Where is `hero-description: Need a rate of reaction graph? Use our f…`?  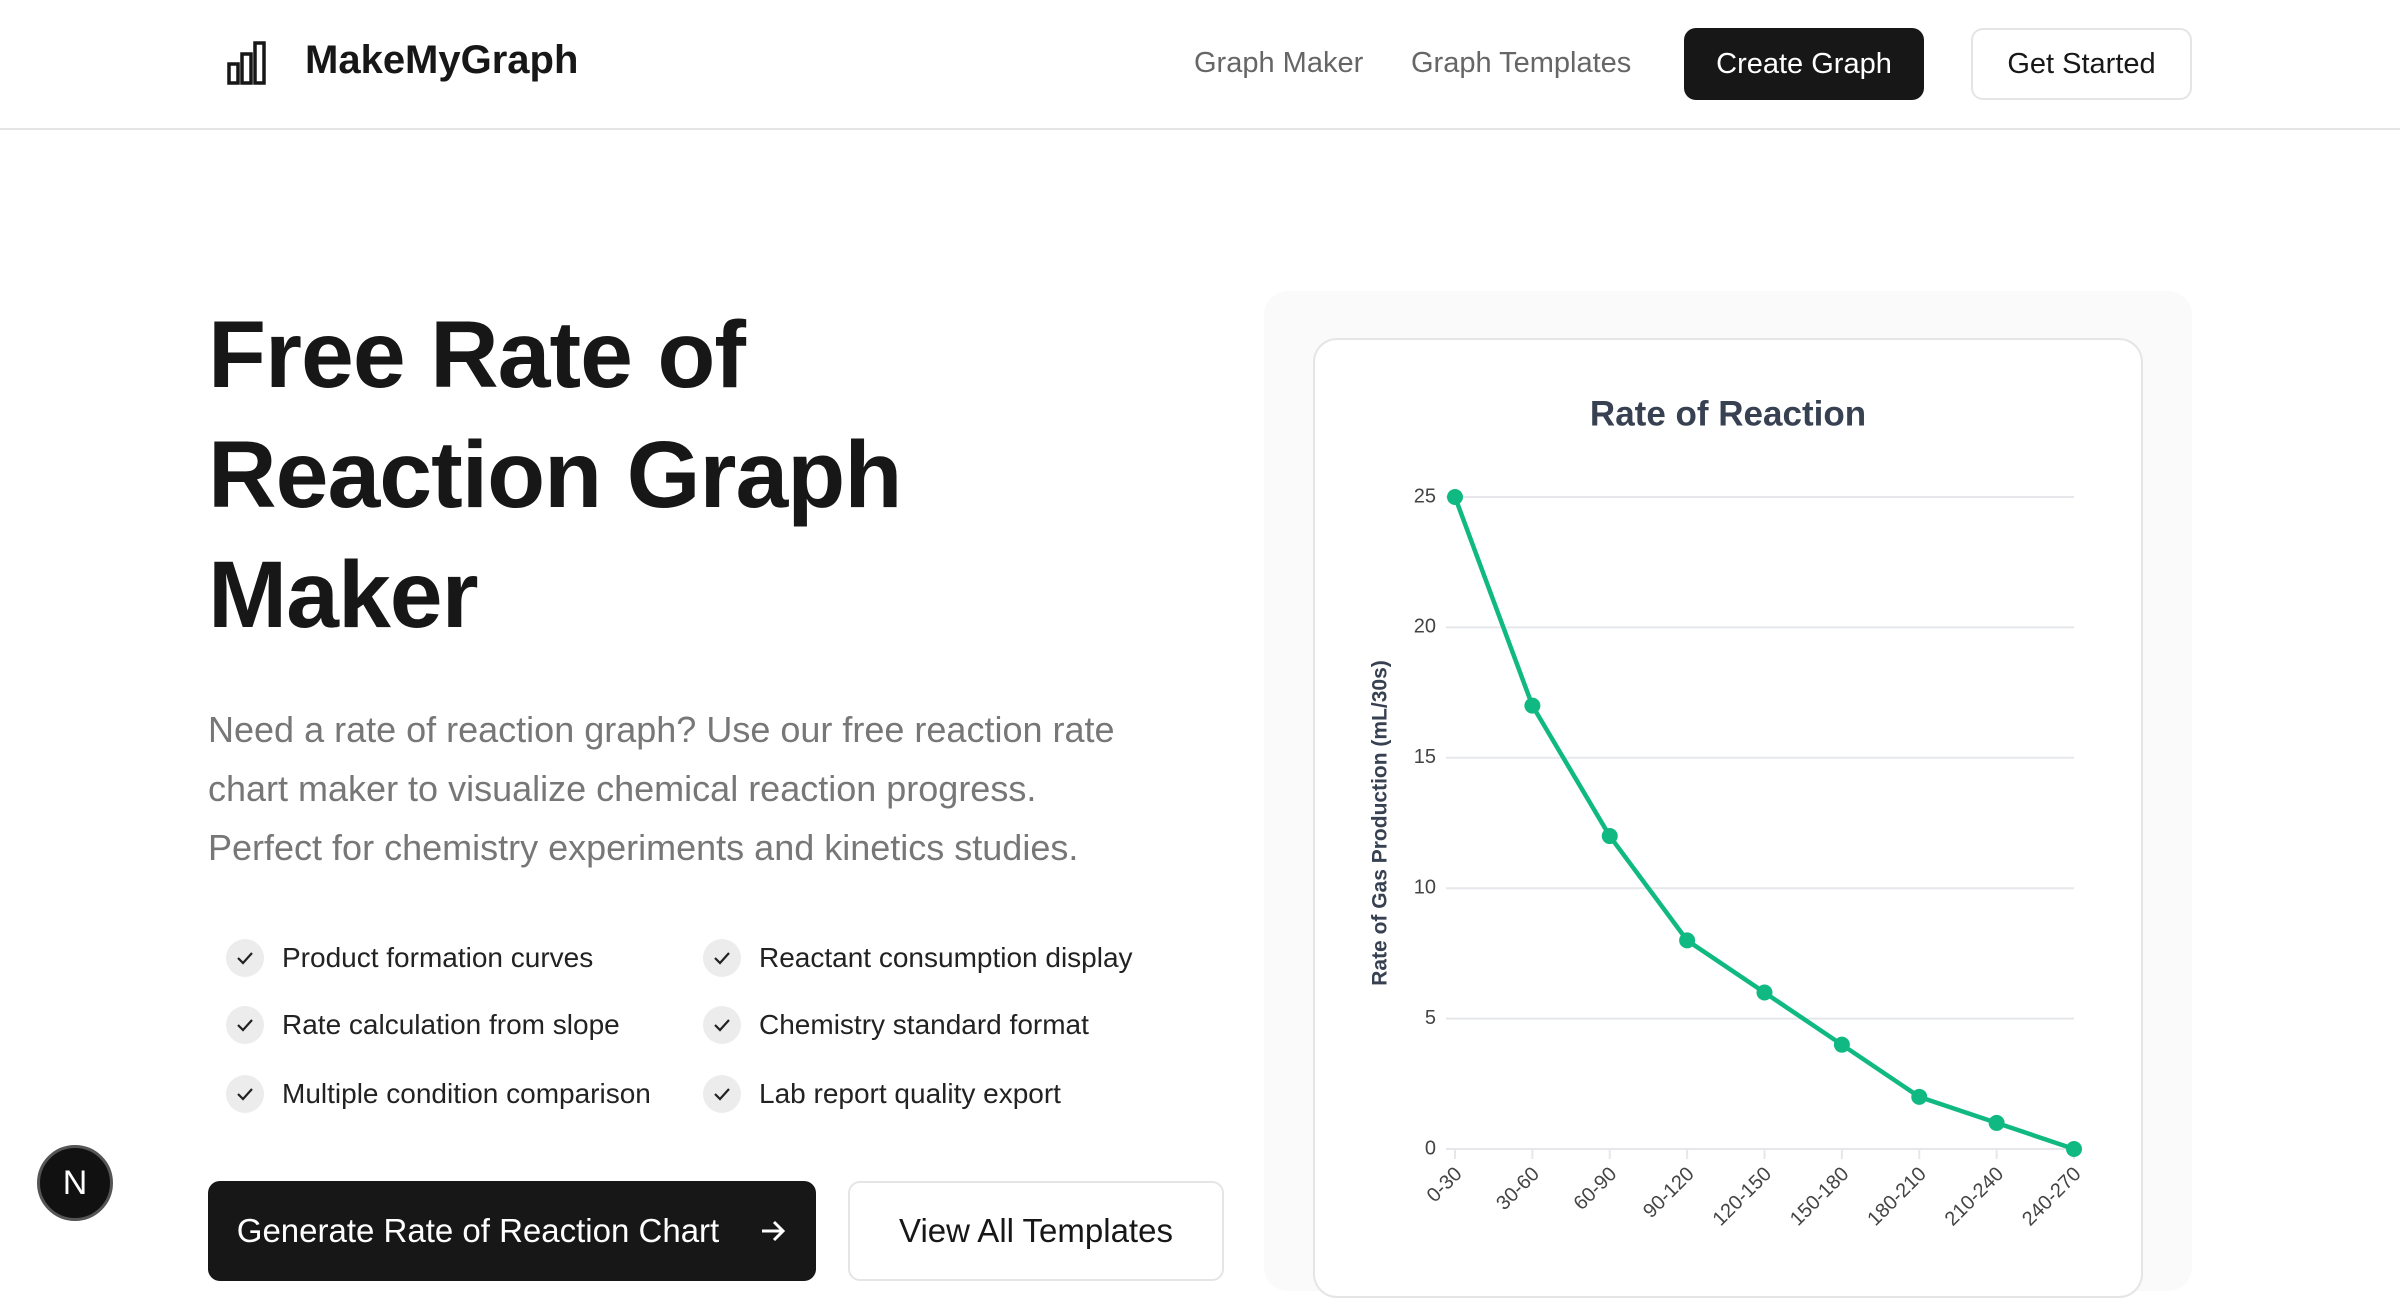
hero-description: Need a rate of reaction graph? Use our f… is located at coordinates (661, 788).